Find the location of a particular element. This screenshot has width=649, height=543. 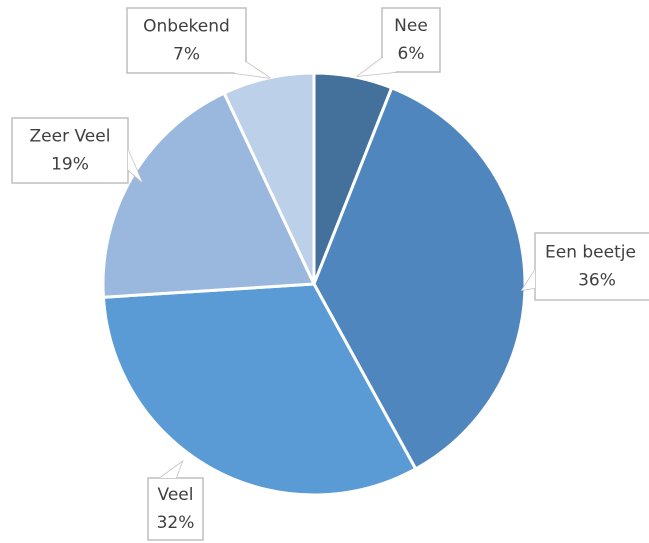

value-label: 19% is located at coordinates (70, 165).